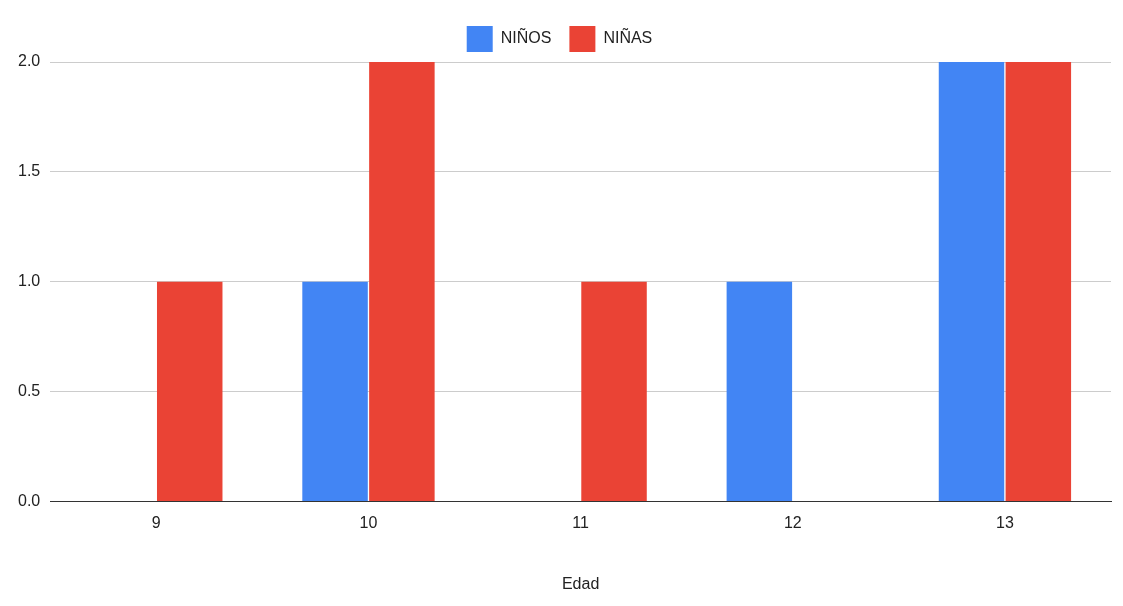 The width and height of the screenshot is (1123, 606). What do you see at coordinates (29, 281) in the screenshot?
I see `y-tick-label: 1.0` at bounding box center [29, 281].